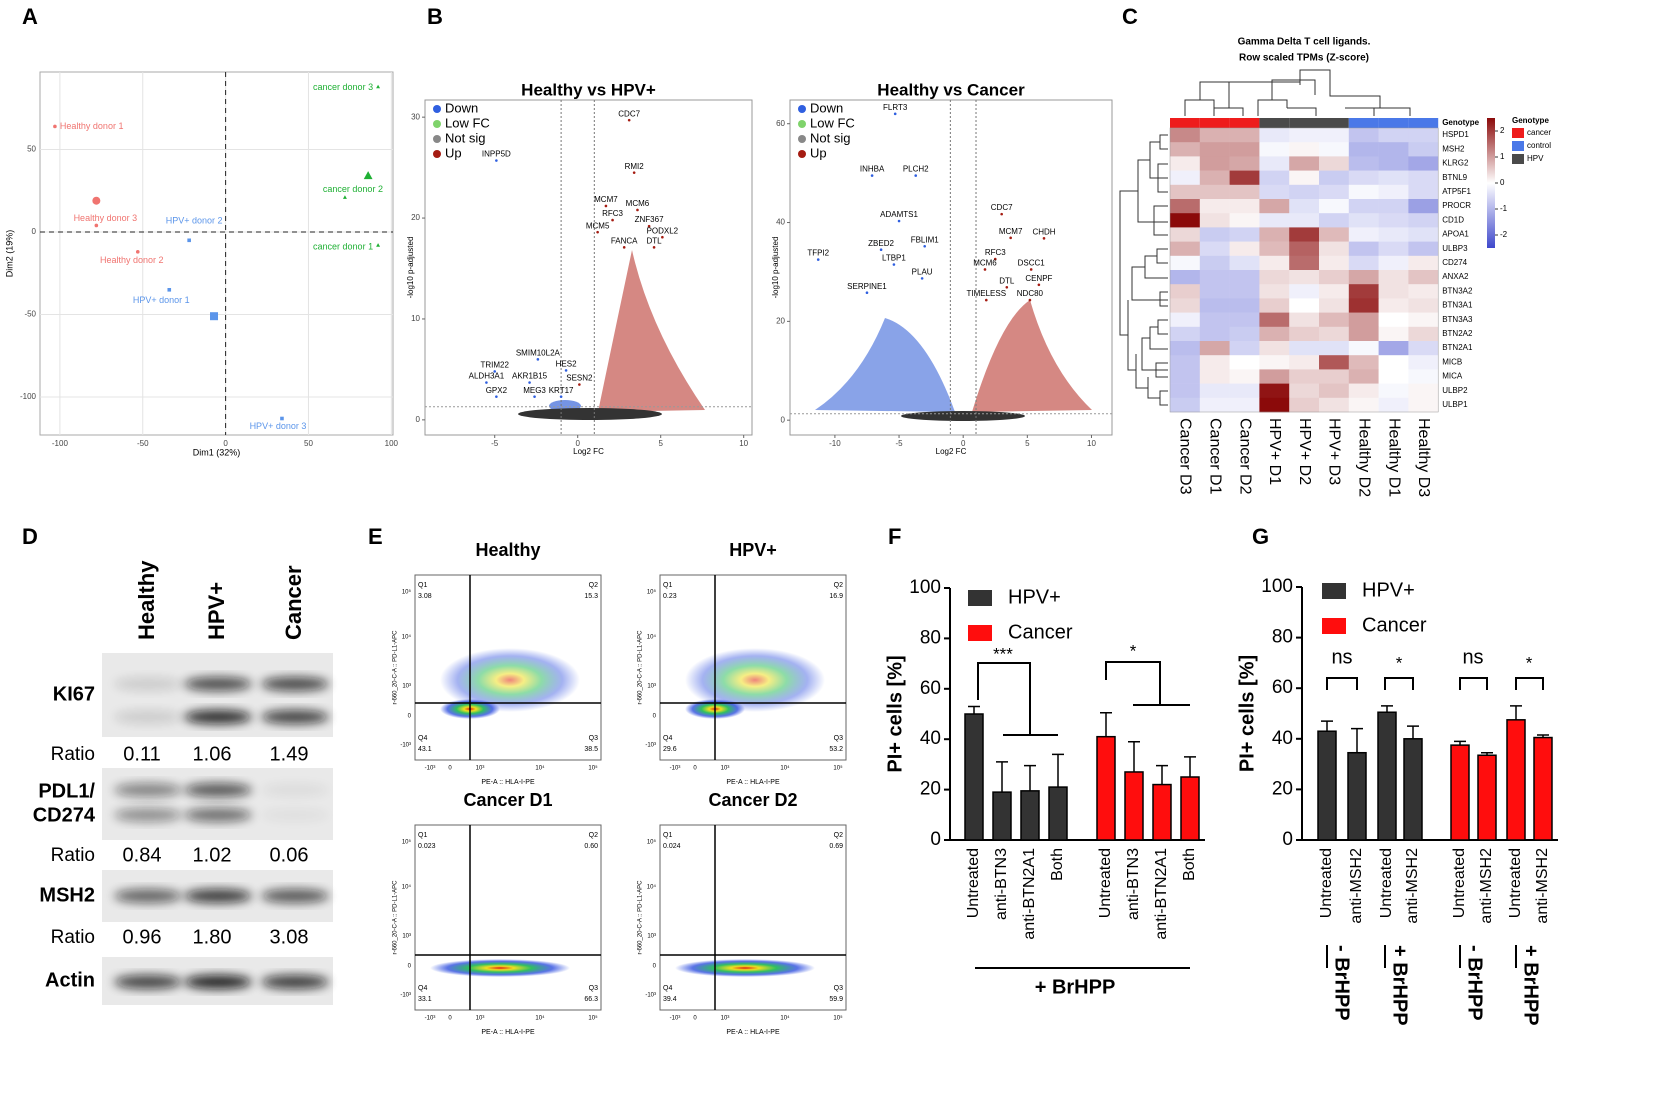 The height and width of the screenshot is (1108, 1654). What do you see at coordinates (1423, 457) in the screenshot?
I see `column-label: Healthy D3` at bounding box center [1423, 457].